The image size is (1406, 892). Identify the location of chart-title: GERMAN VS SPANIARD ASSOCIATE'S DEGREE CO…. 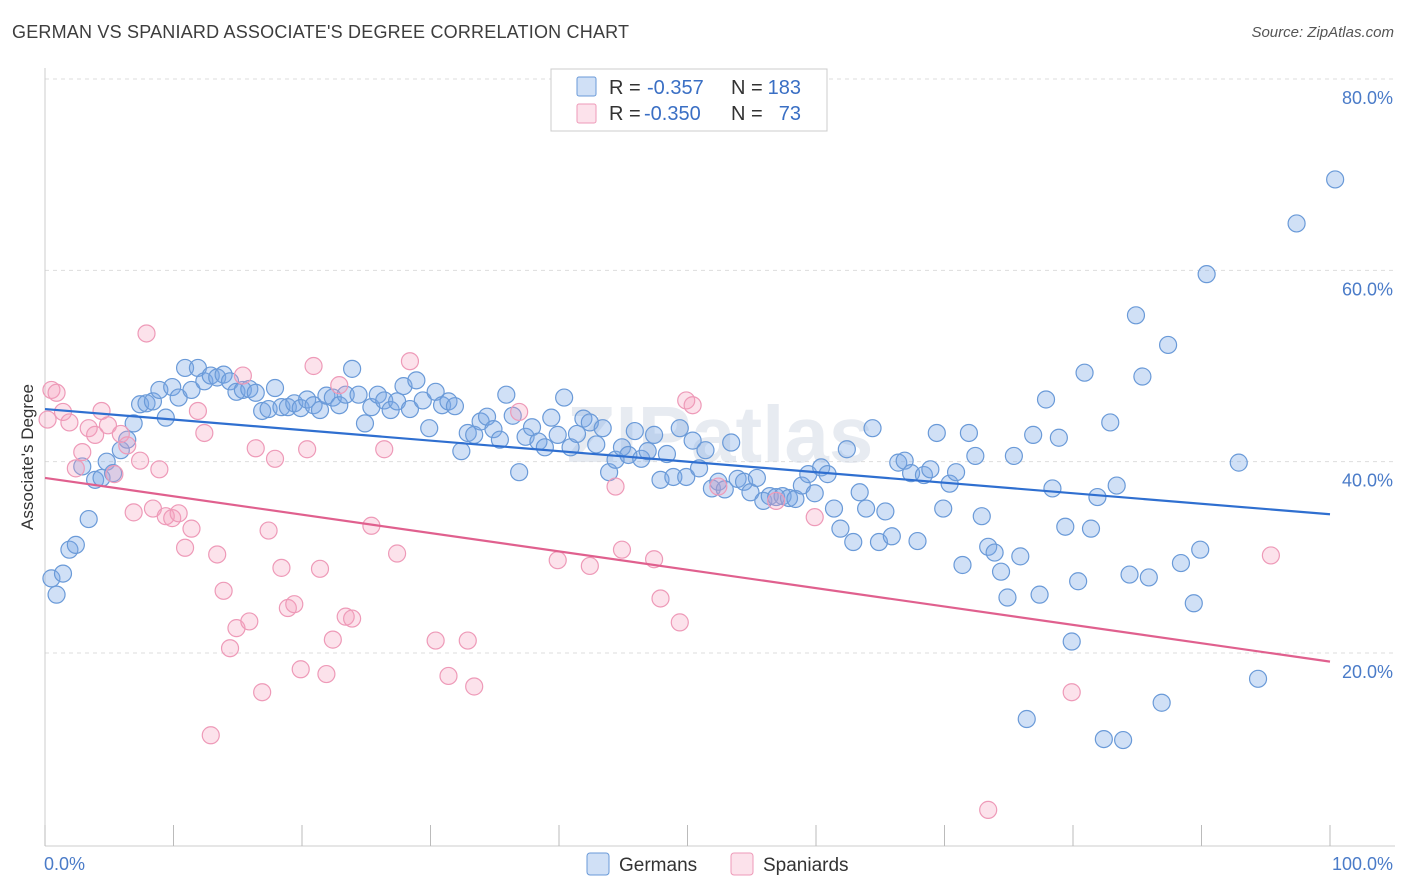
(321, 32).